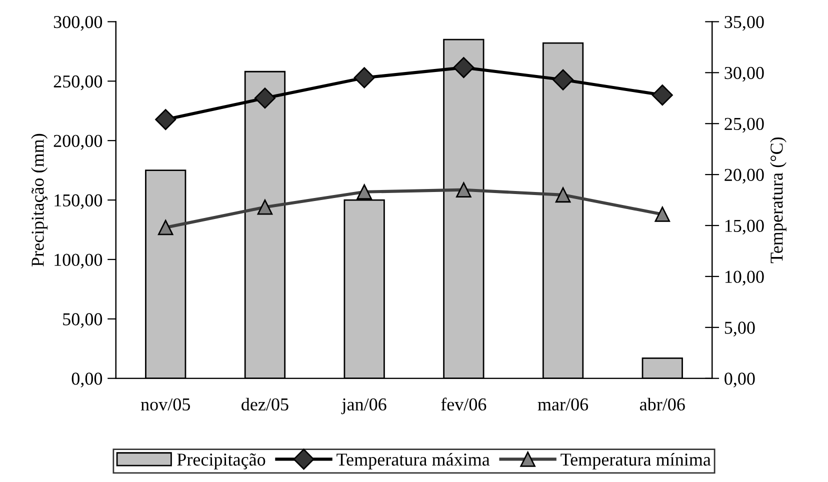 This screenshot has width=828, height=482. I want to click on y2-tick-label: 5,00, so click(739, 329).